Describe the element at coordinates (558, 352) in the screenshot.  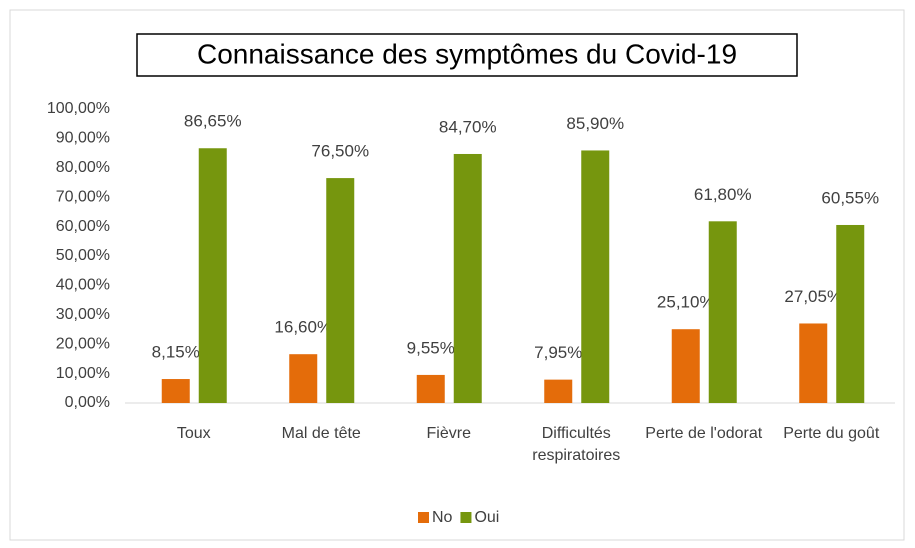
I see `data-label: 7,95%` at that location.